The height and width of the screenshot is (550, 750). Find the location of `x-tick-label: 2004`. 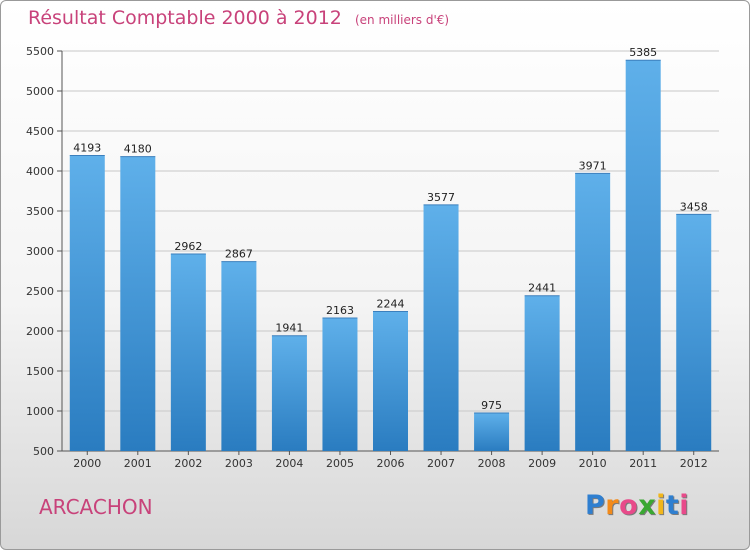

x-tick-label: 2004 is located at coordinates (289, 463).